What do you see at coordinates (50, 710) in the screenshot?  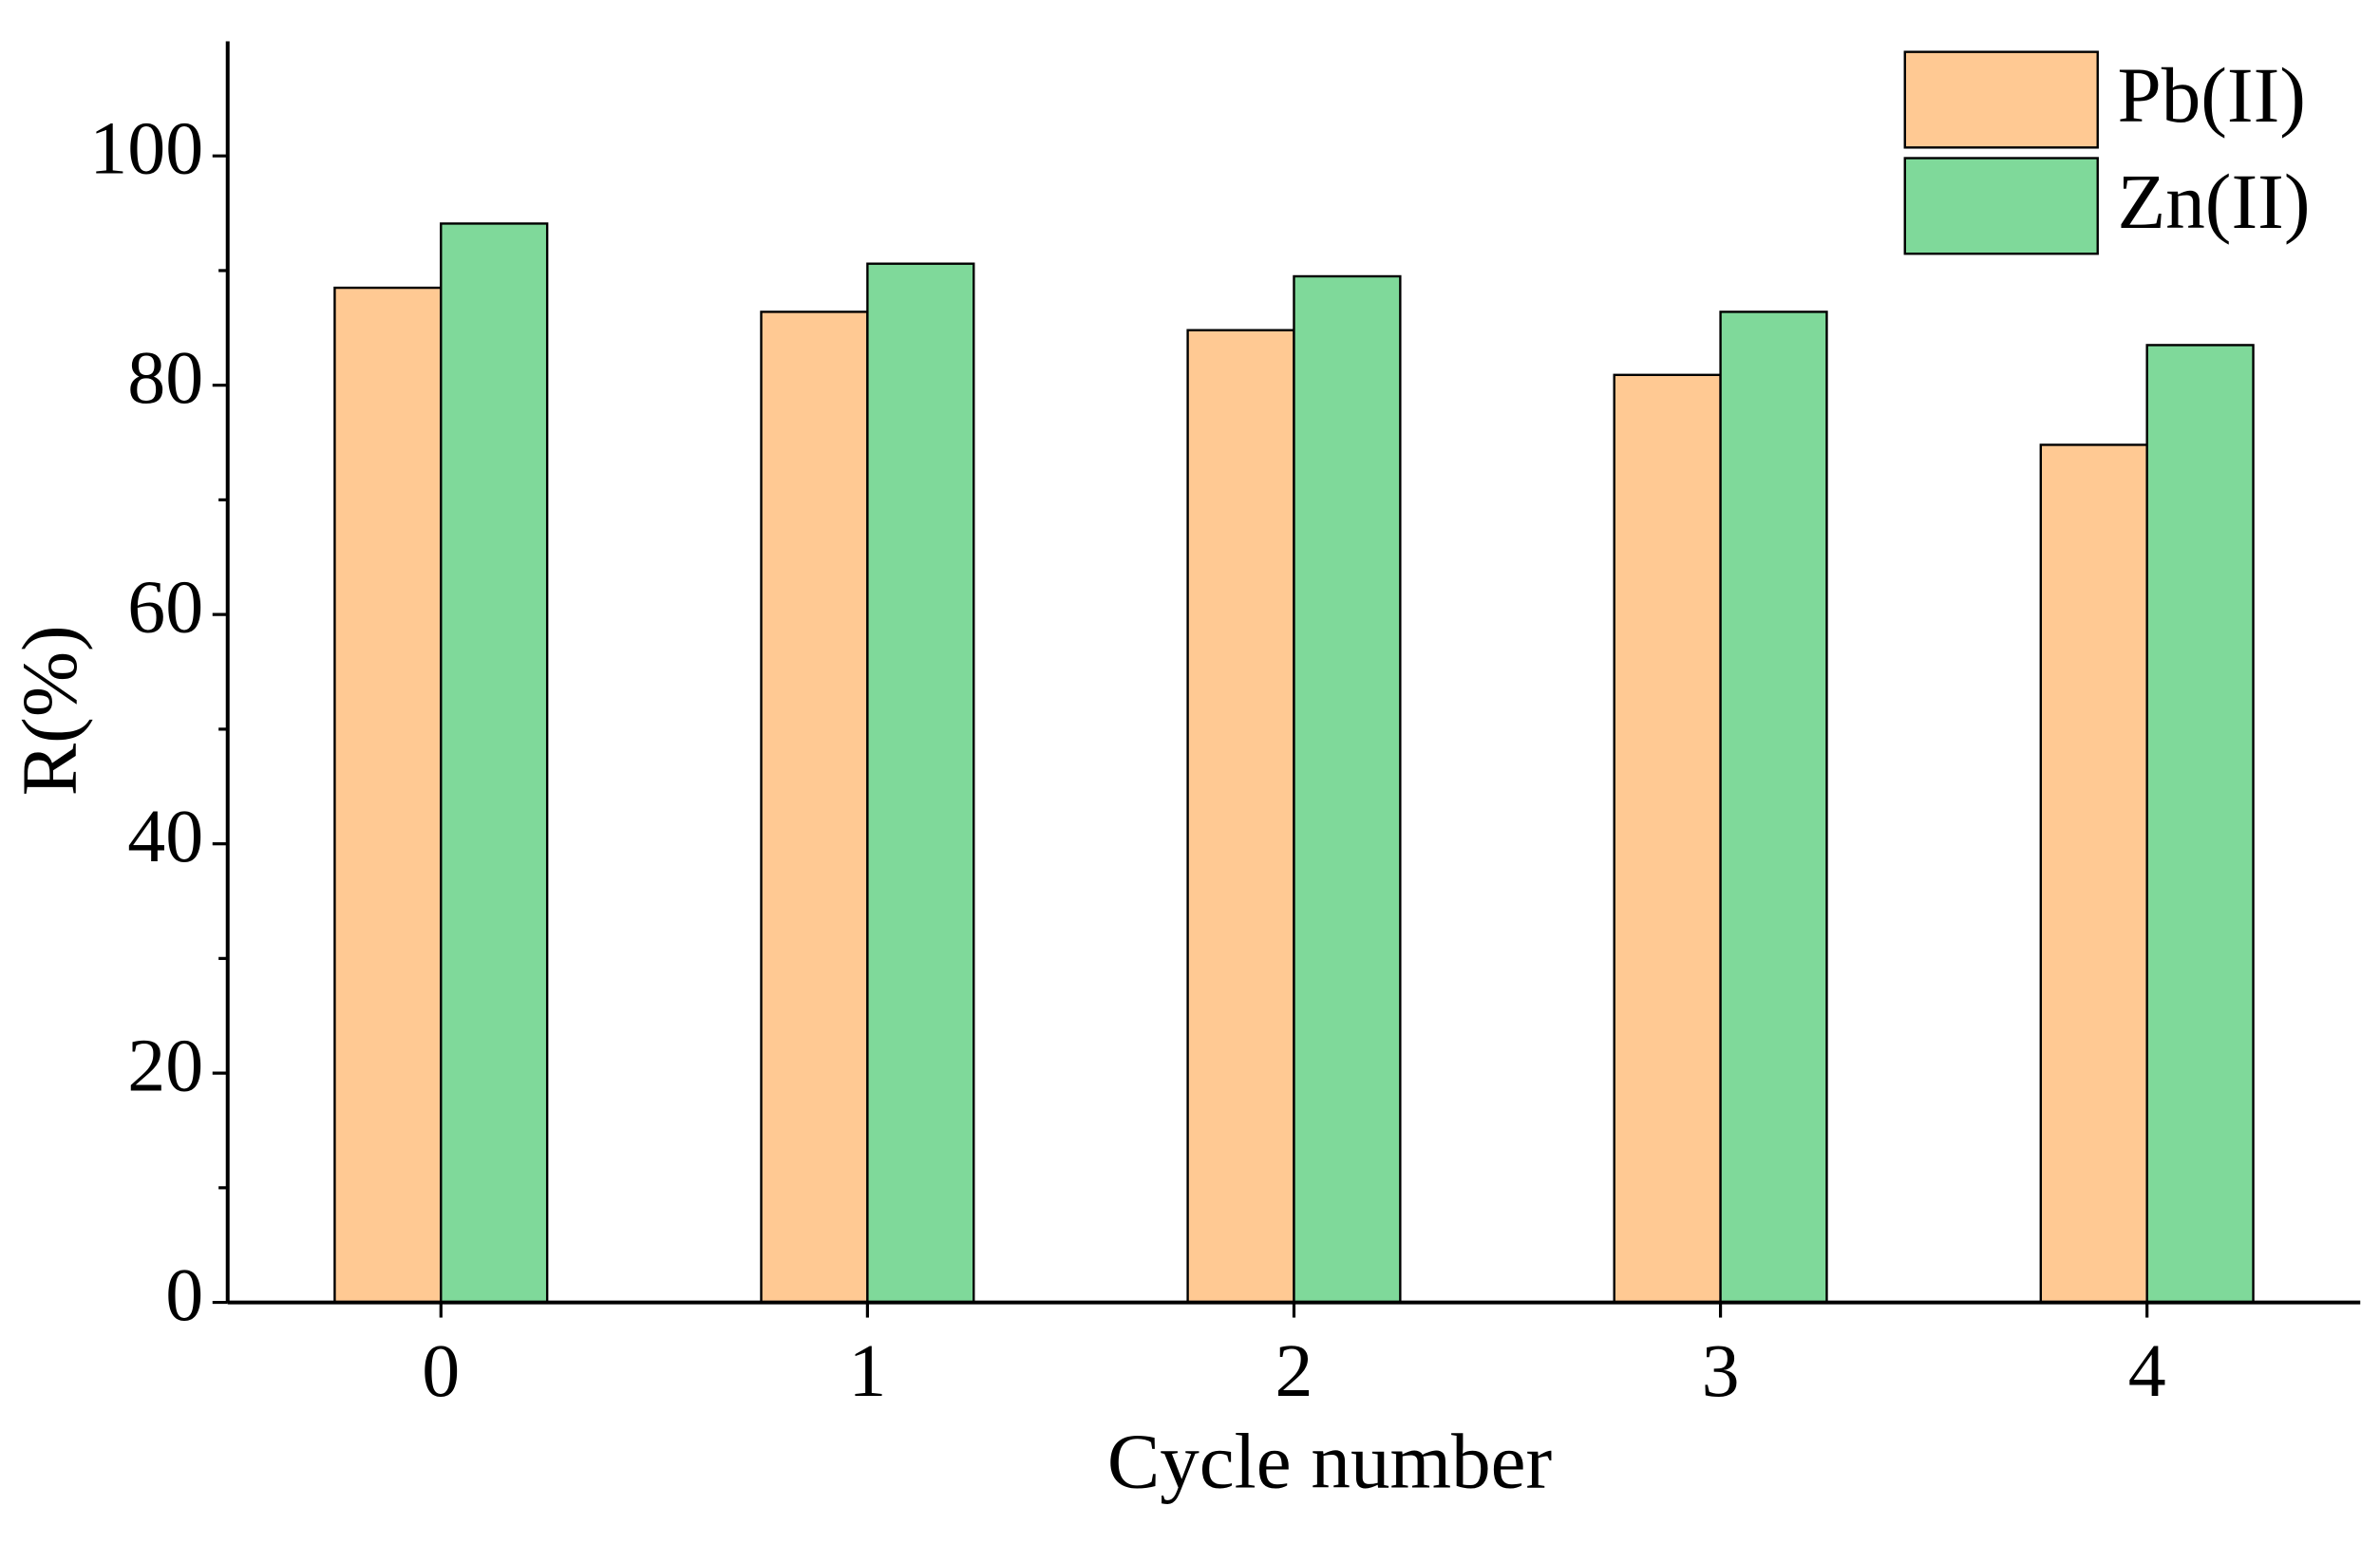 I see `y-axis-title: R(%)` at bounding box center [50, 710].